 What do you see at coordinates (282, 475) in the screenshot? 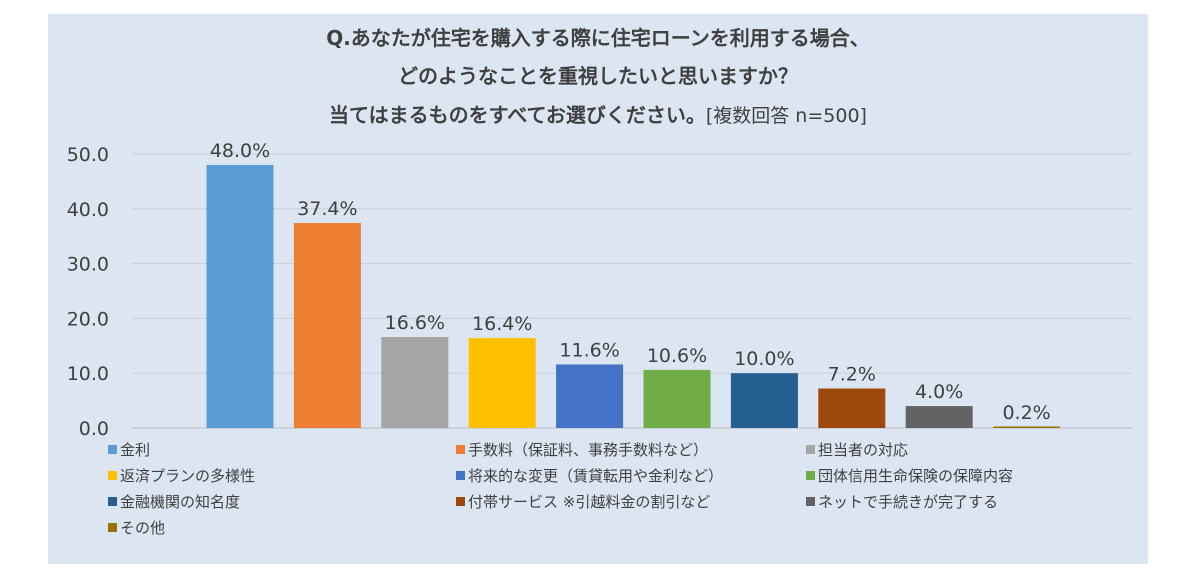
I see `legend-item: 返済プランの多様性` at bounding box center [282, 475].